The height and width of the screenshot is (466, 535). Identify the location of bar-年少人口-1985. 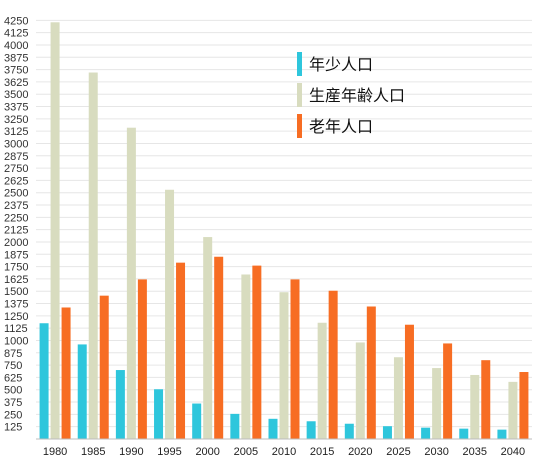
(82, 391).